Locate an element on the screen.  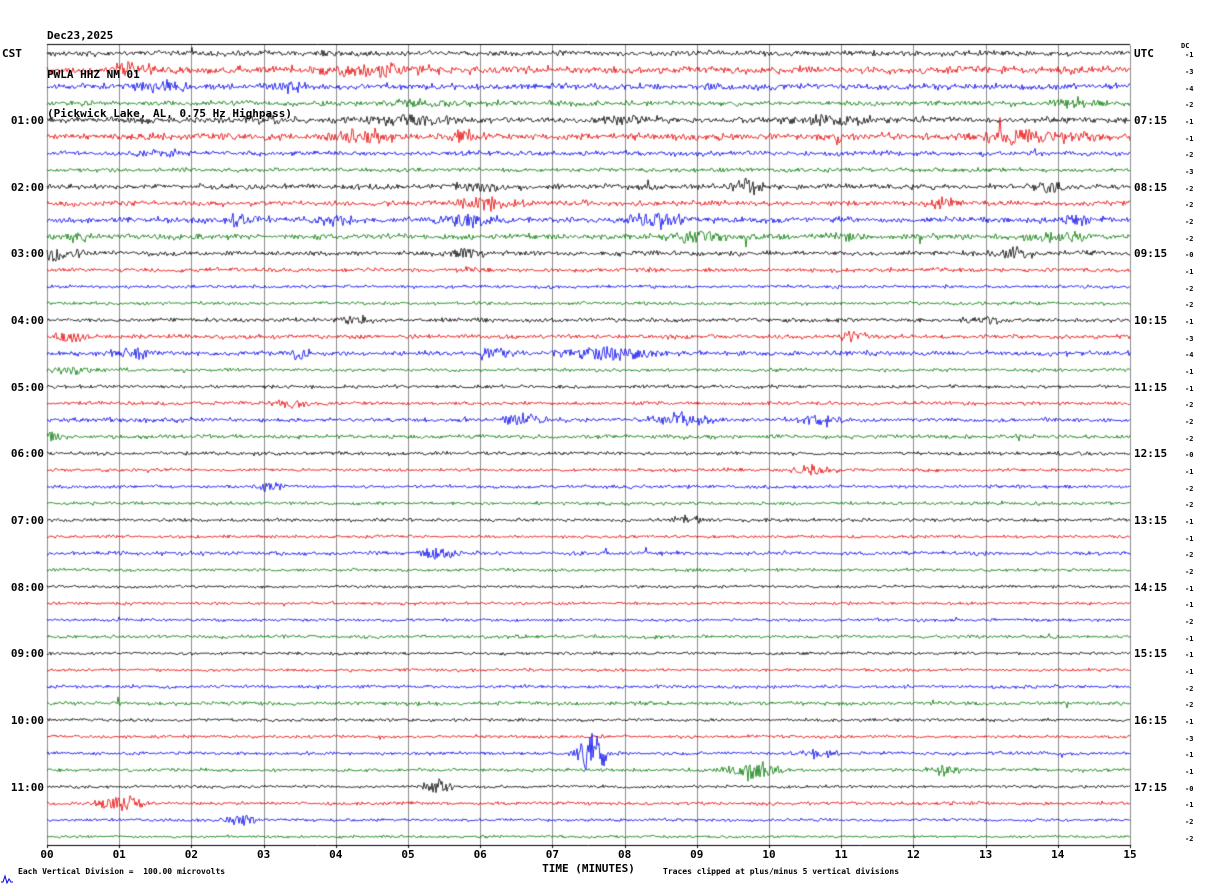
right-time-label: 09:15 is located at coordinates (1151, 254).